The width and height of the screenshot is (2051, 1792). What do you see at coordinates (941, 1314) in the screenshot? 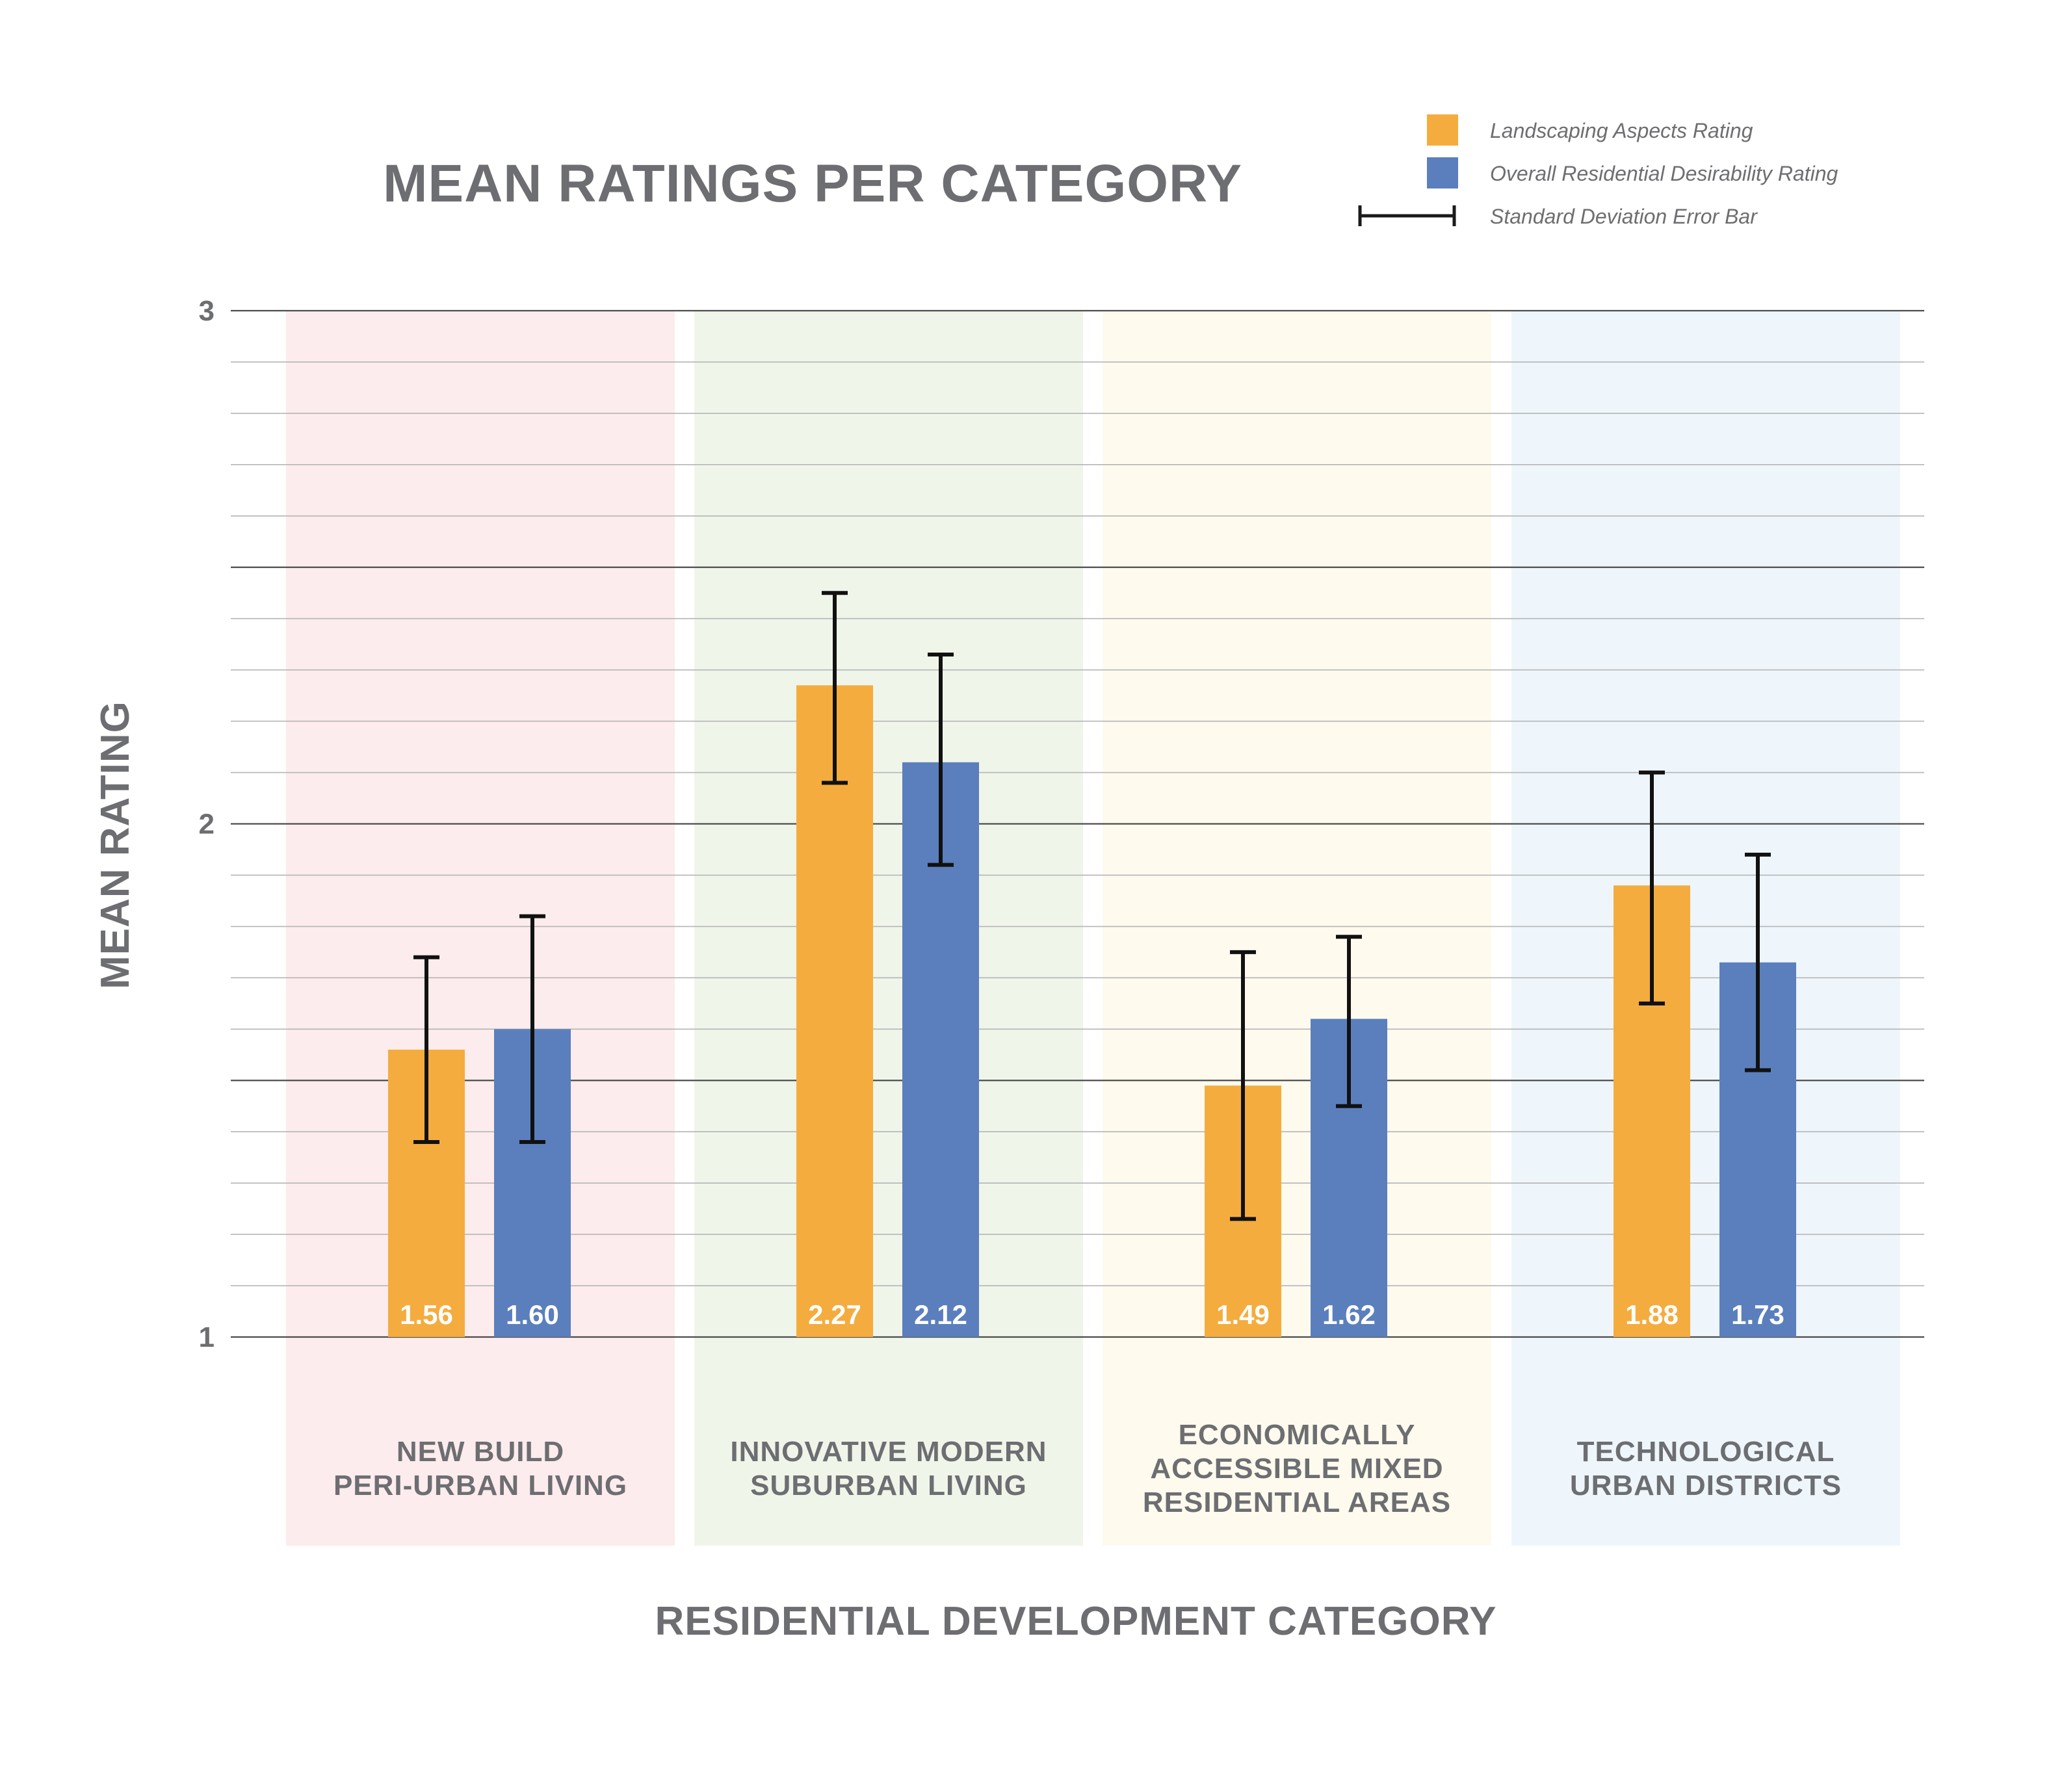
I see `value-label-series2-cat2: 2.12` at bounding box center [941, 1314].